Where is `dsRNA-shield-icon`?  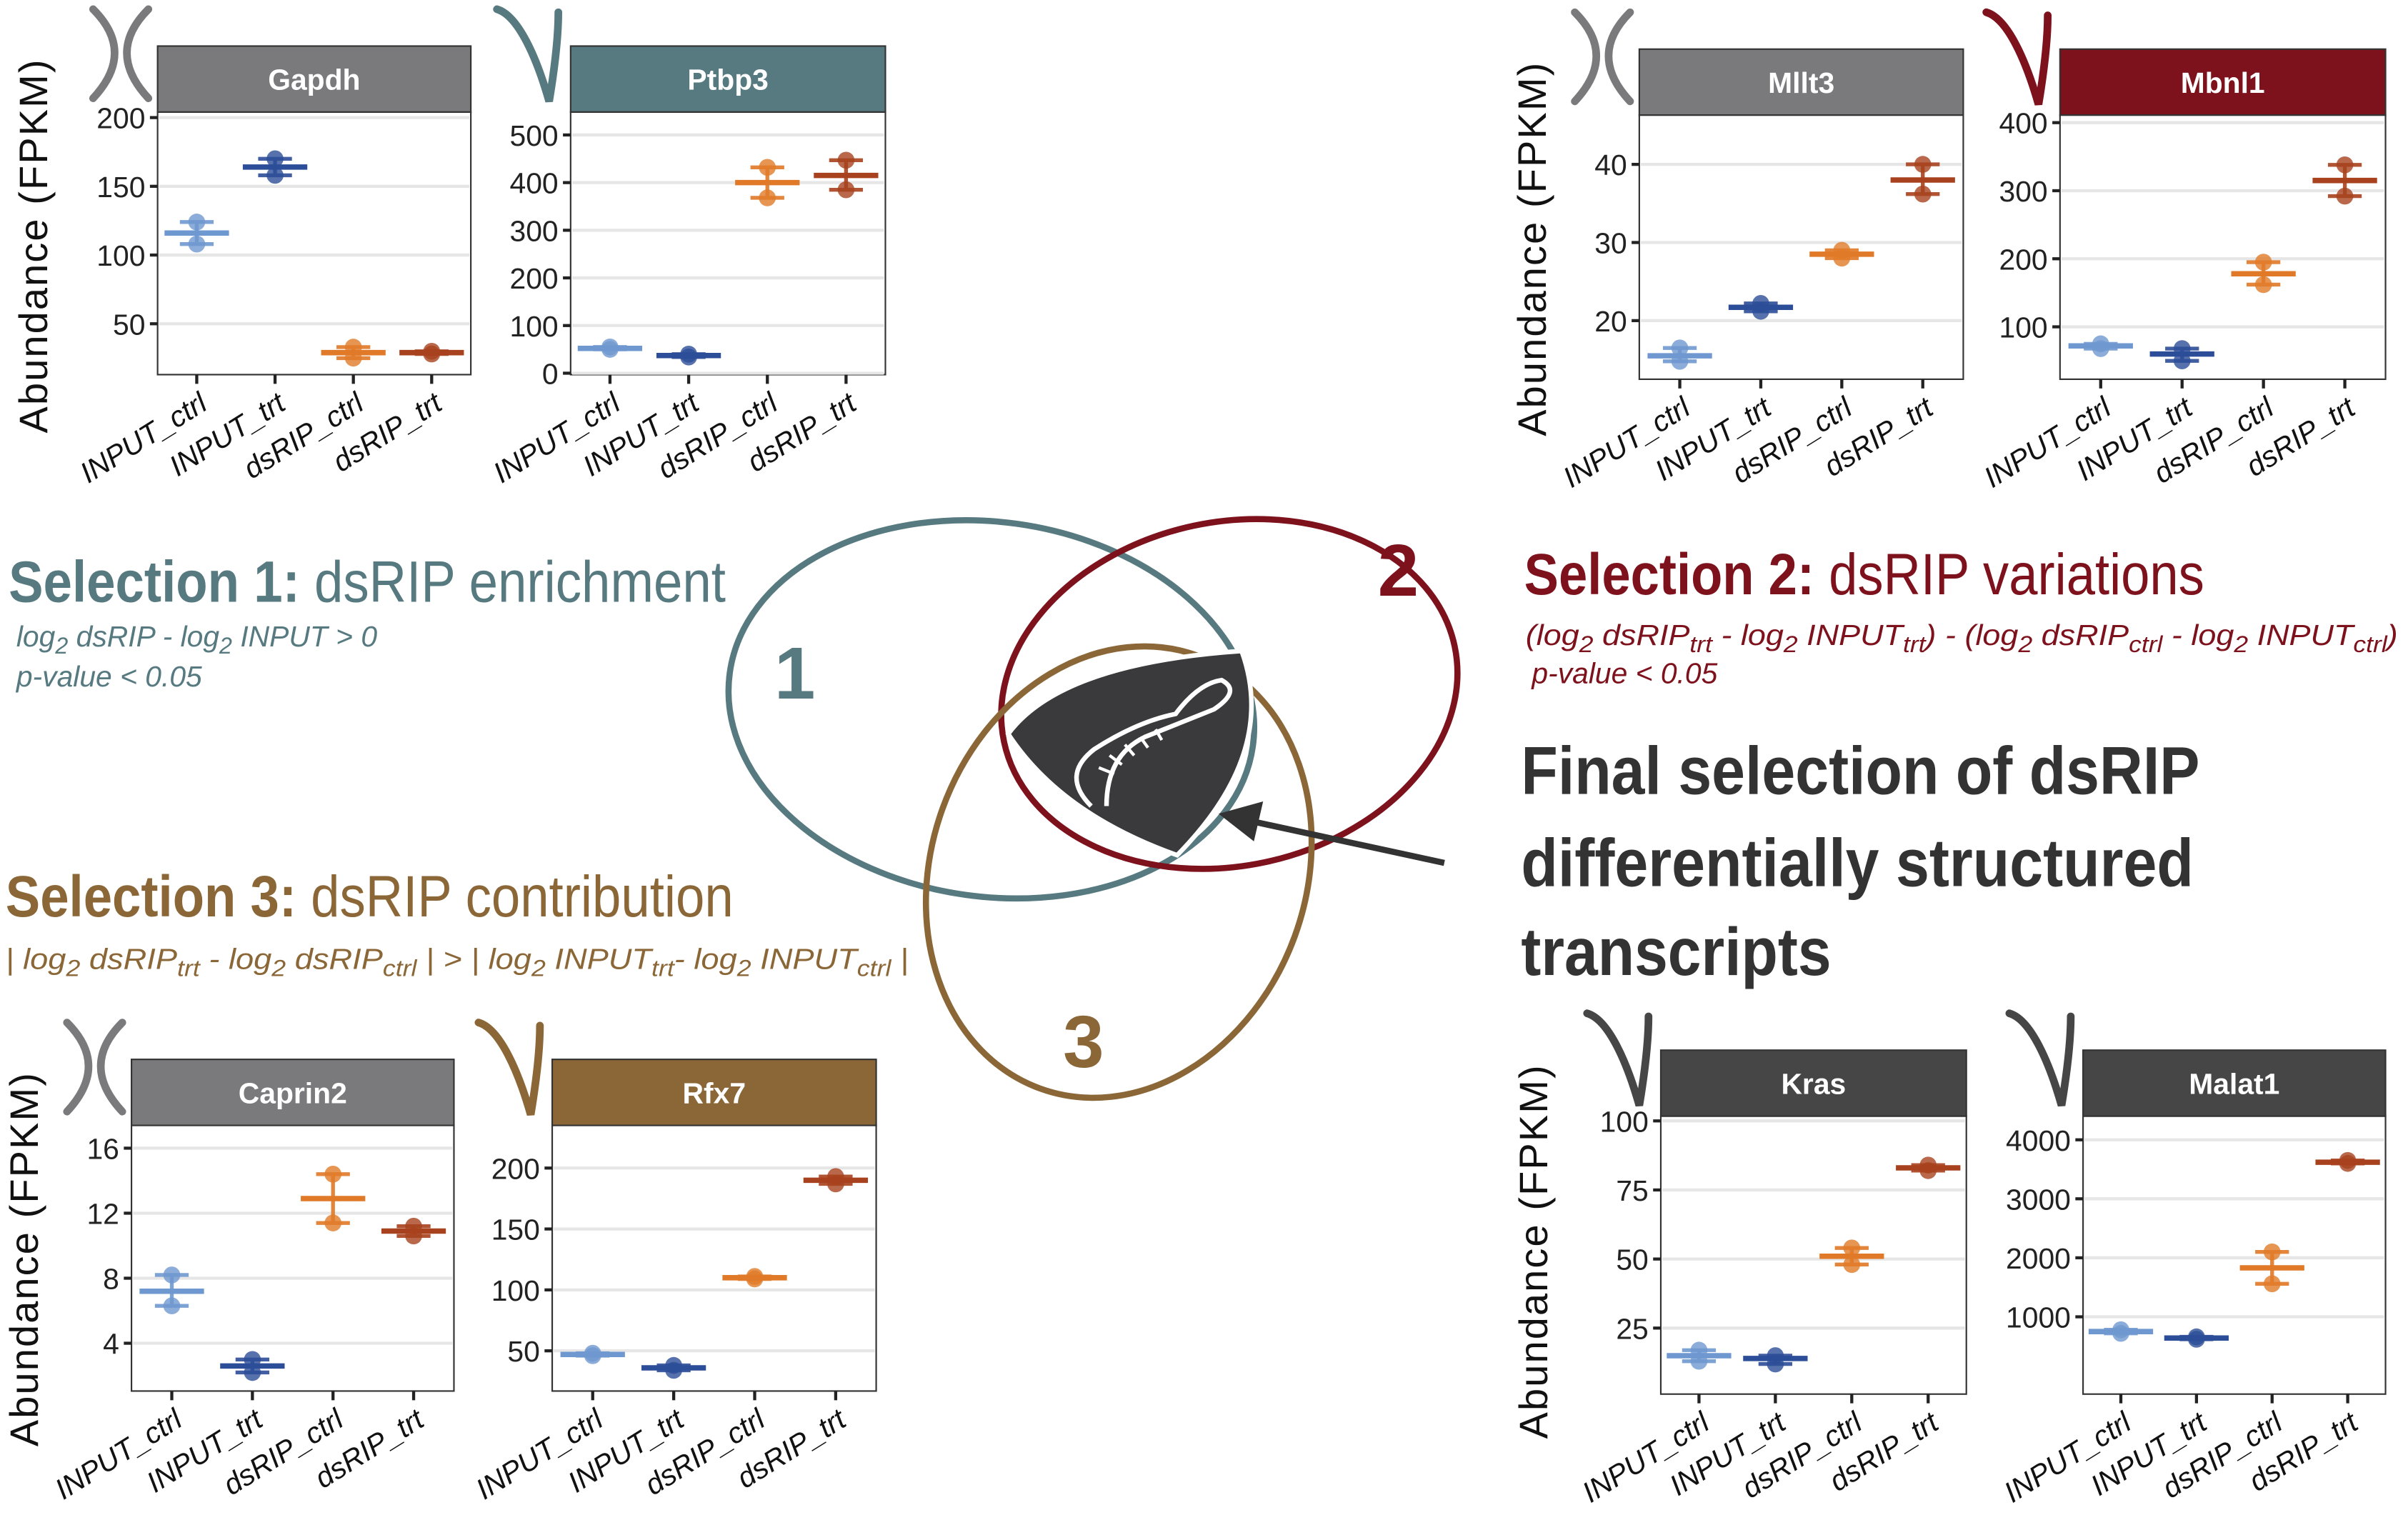
dsRNA-shield-icon is located at coordinates (1129, 753).